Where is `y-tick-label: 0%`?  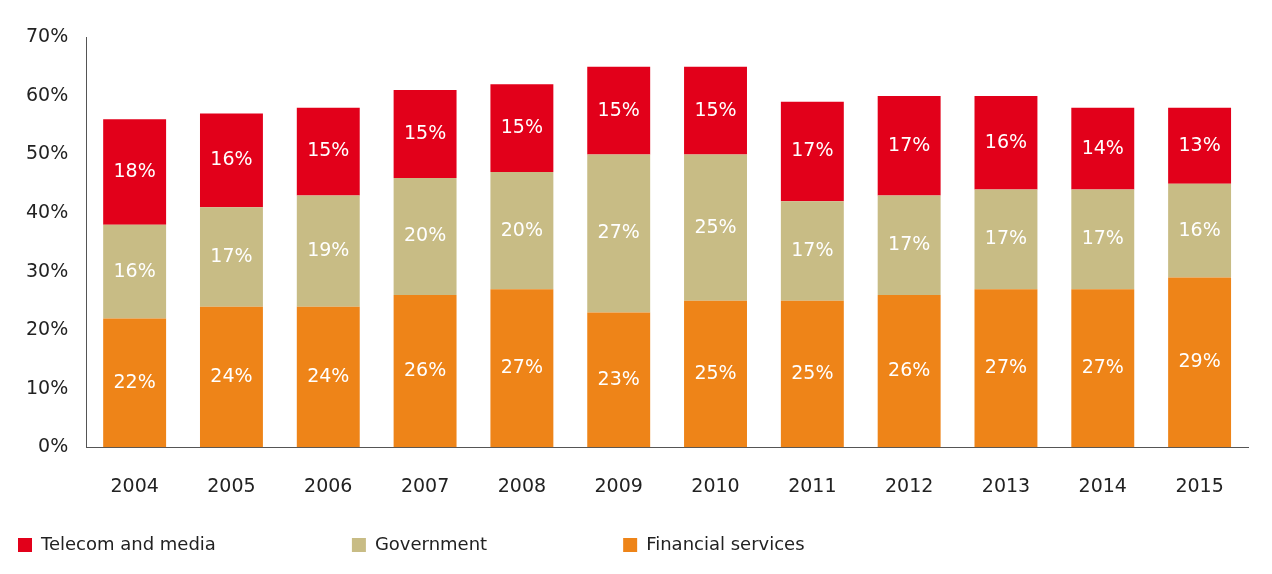 y-tick-label: 0% is located at coordinates (53, 445).